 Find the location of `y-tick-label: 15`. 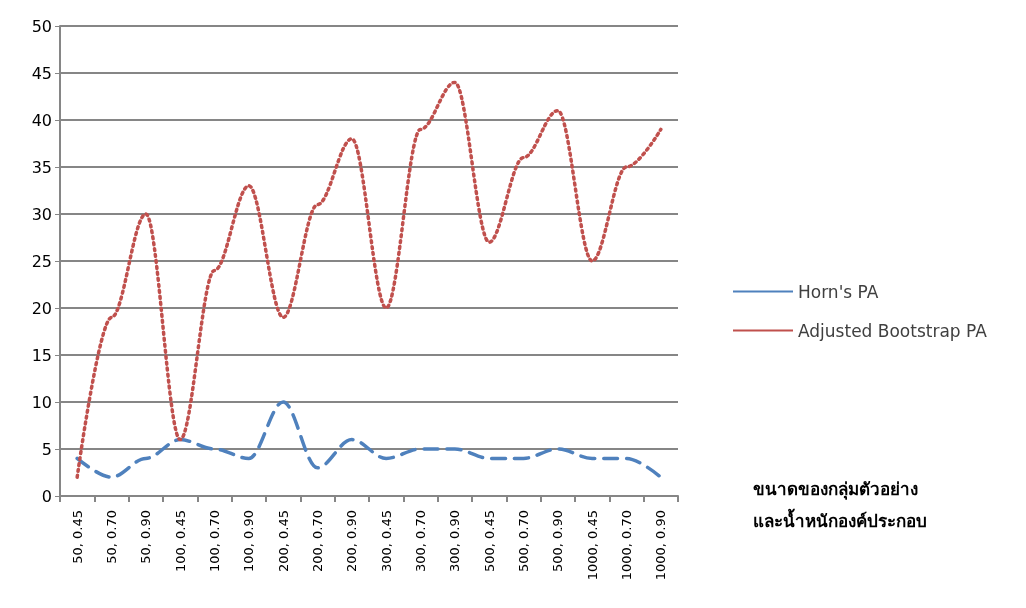

y-tick-label: 15 is located at coordinates (41, 355).